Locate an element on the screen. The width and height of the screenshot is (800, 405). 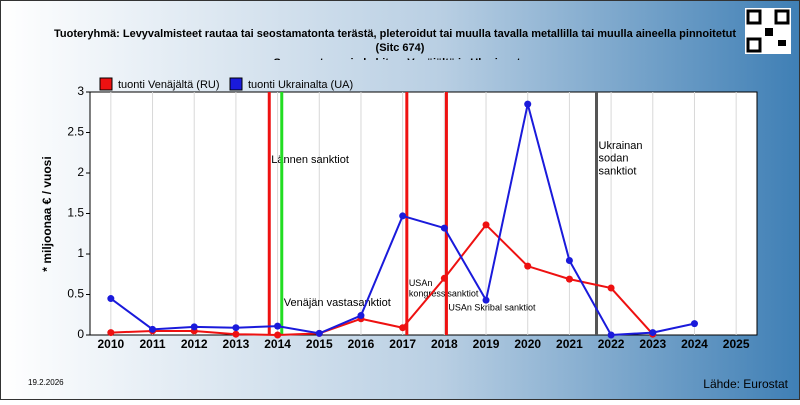
x-tick-label: 2023 is located at coordinates (652, 344).